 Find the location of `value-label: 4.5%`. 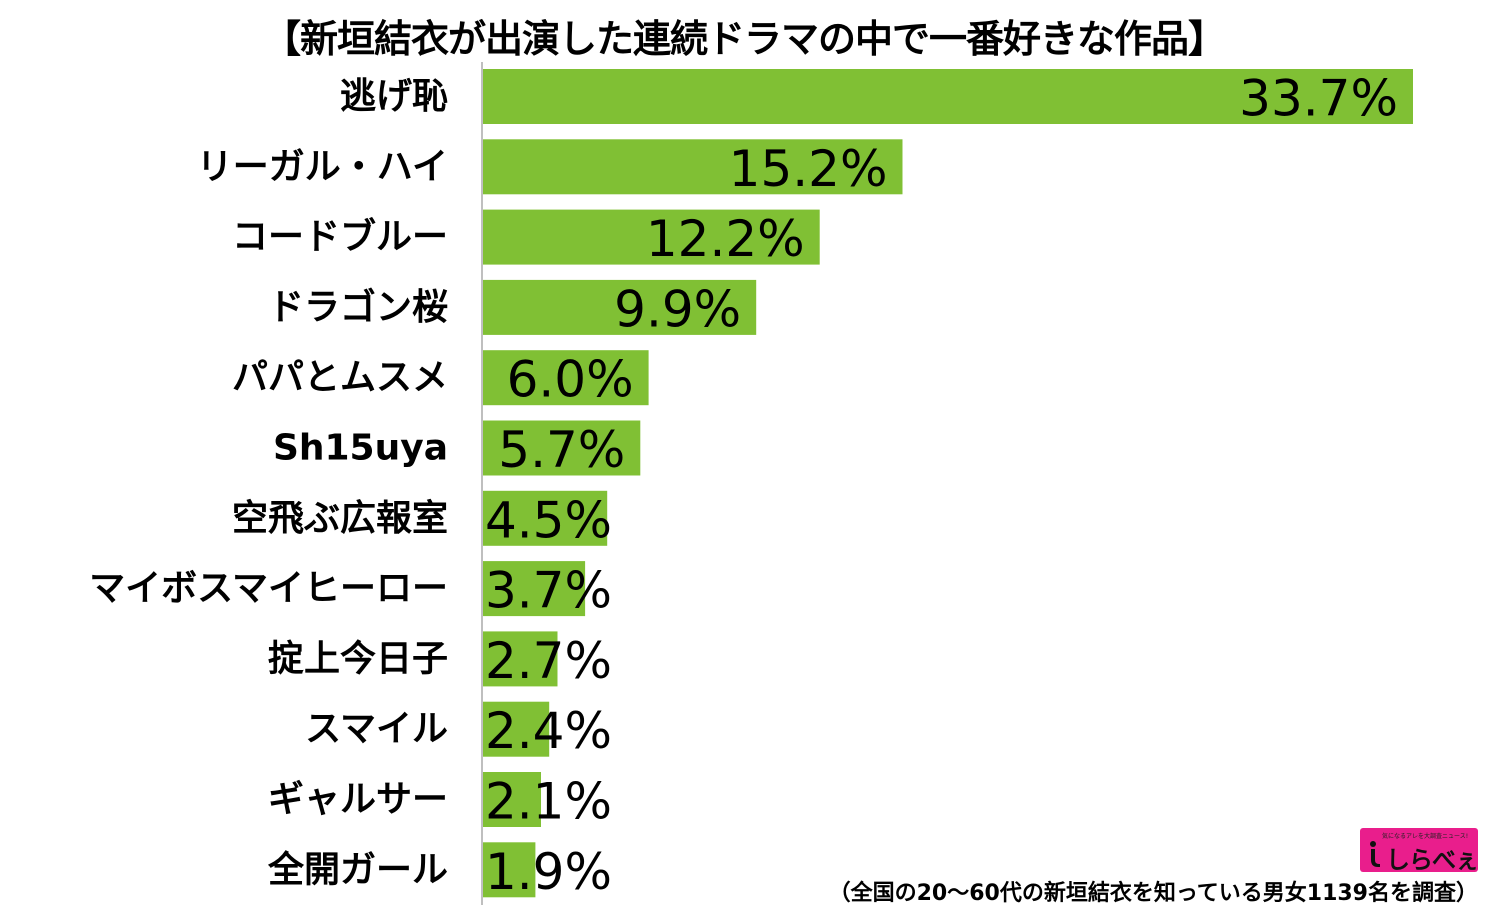

value-label: 4.5% is located at coordinates (548, 520).